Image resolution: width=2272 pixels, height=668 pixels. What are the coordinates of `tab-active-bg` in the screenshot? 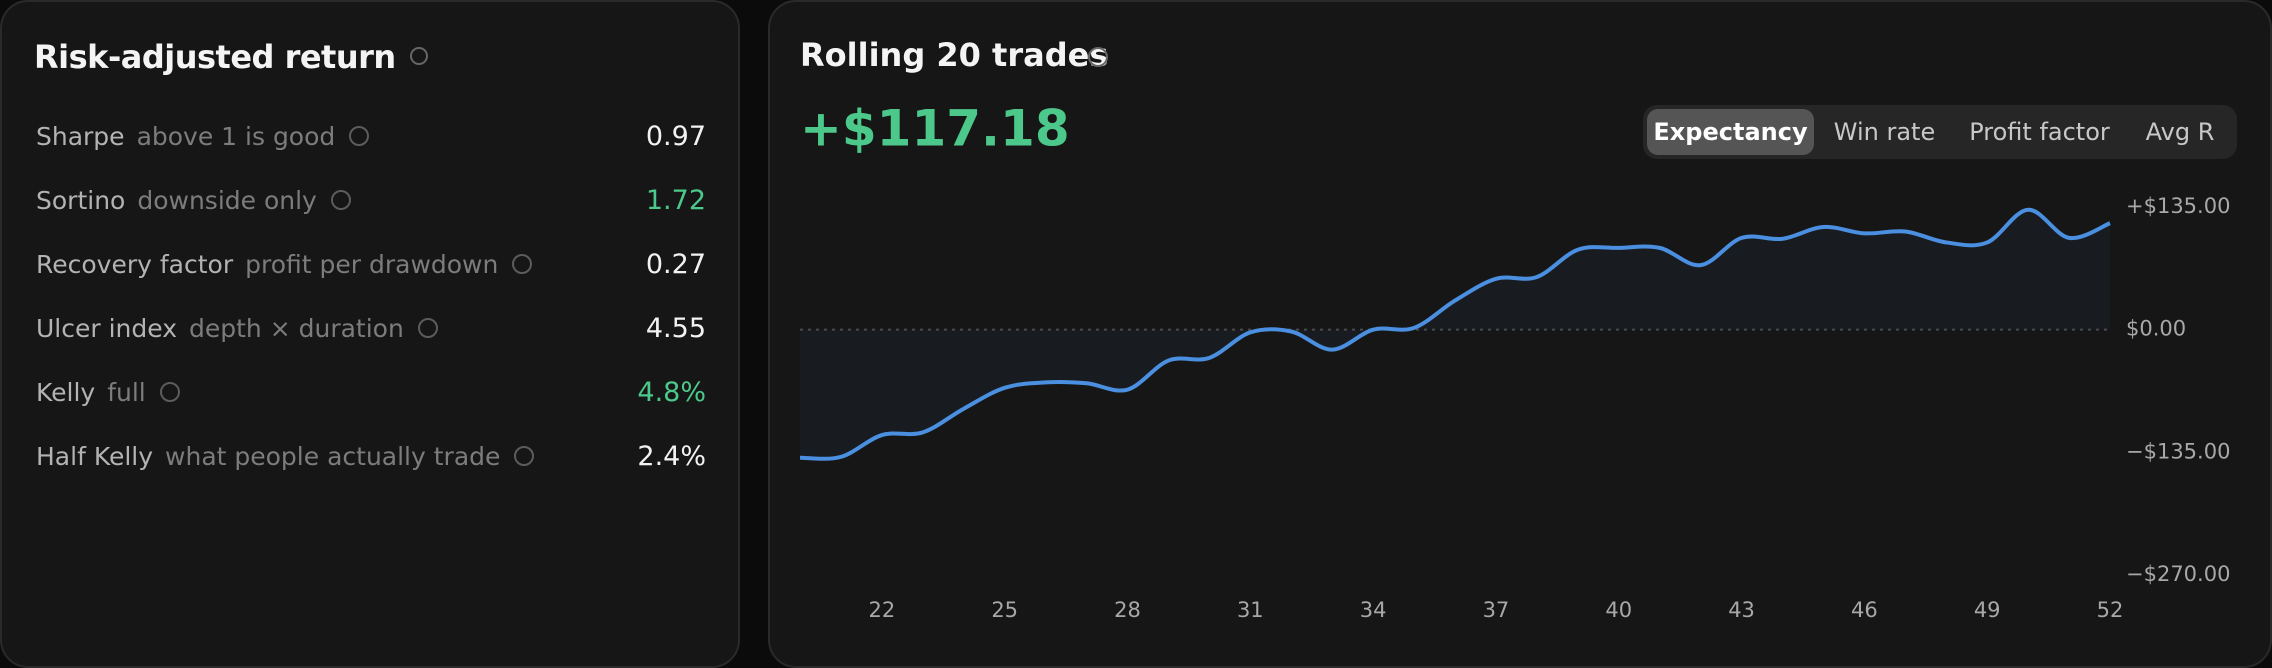 It's located at (1730, 132).